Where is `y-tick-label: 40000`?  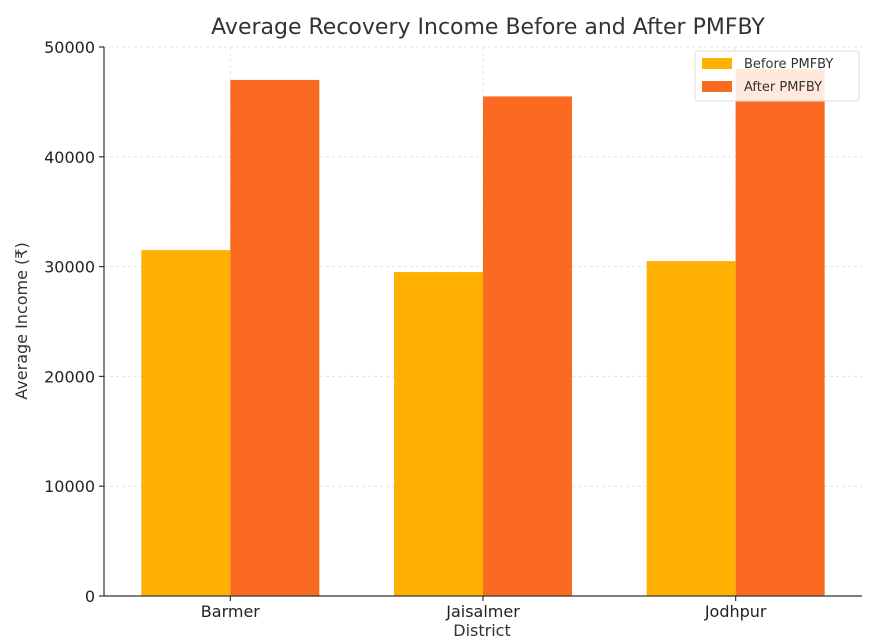
y-tick-label: 40000 is located at coordinates (69, 157).